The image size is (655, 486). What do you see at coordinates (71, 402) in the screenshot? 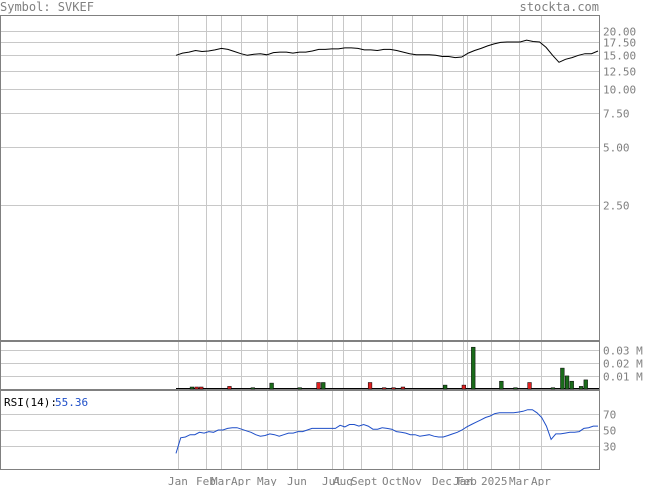
I see `rsi-value: 55.36` at bounding box center [71, 402].